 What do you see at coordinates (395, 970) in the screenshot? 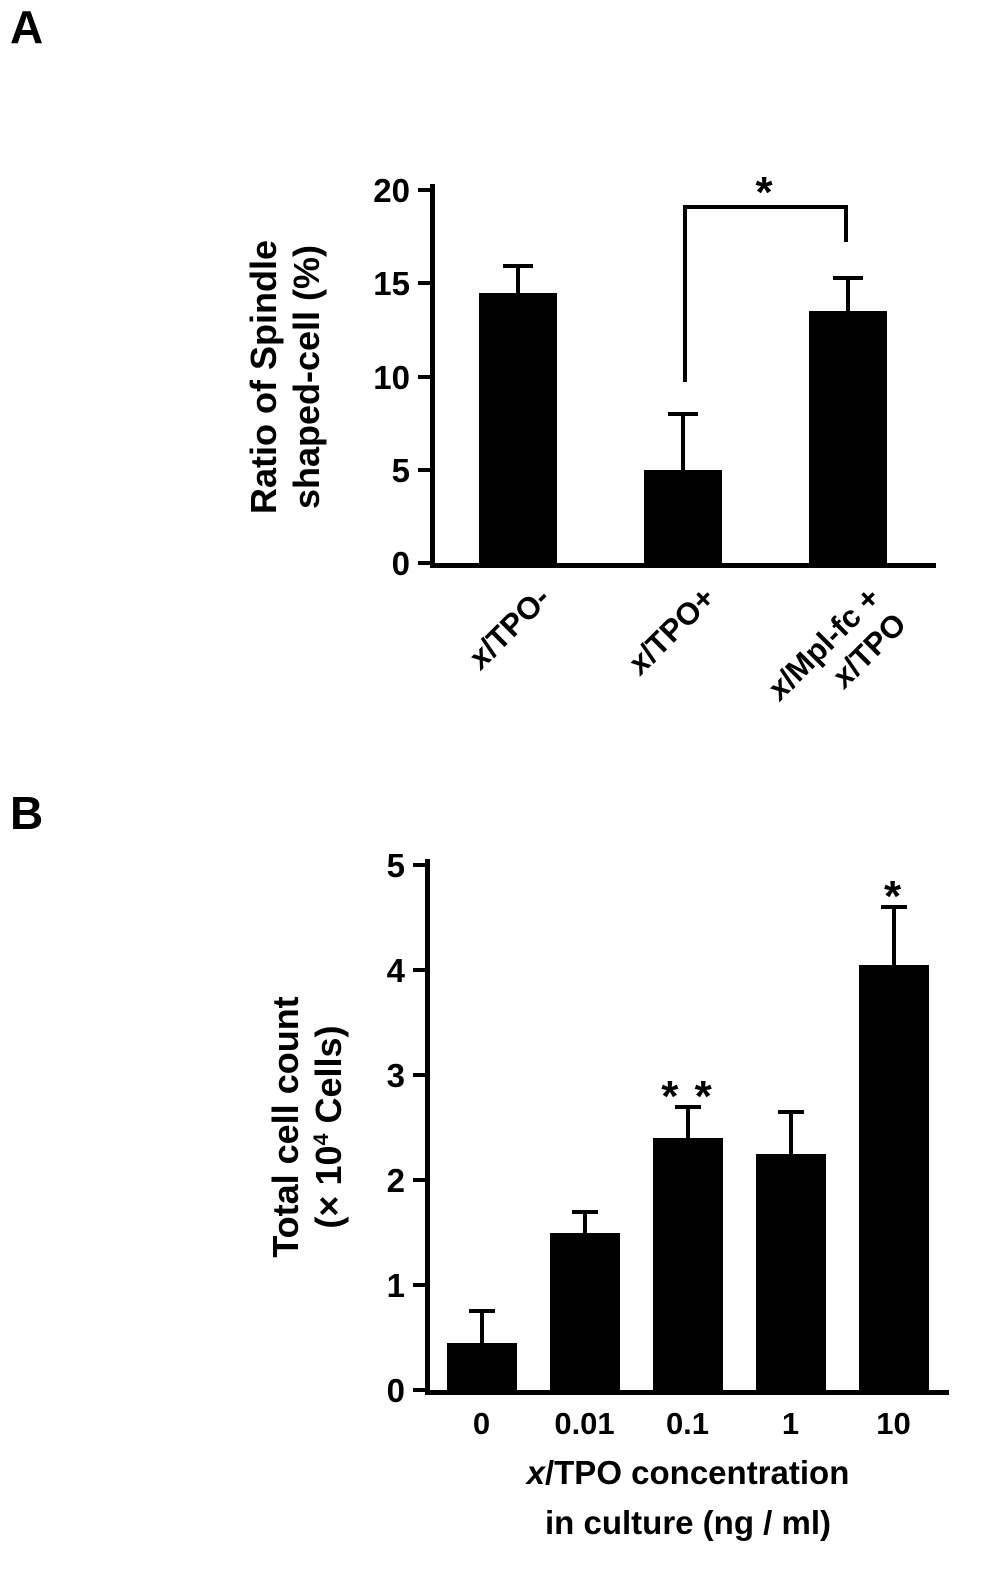
I see `y-tick-label: 4` at bounding box center [395, 970].